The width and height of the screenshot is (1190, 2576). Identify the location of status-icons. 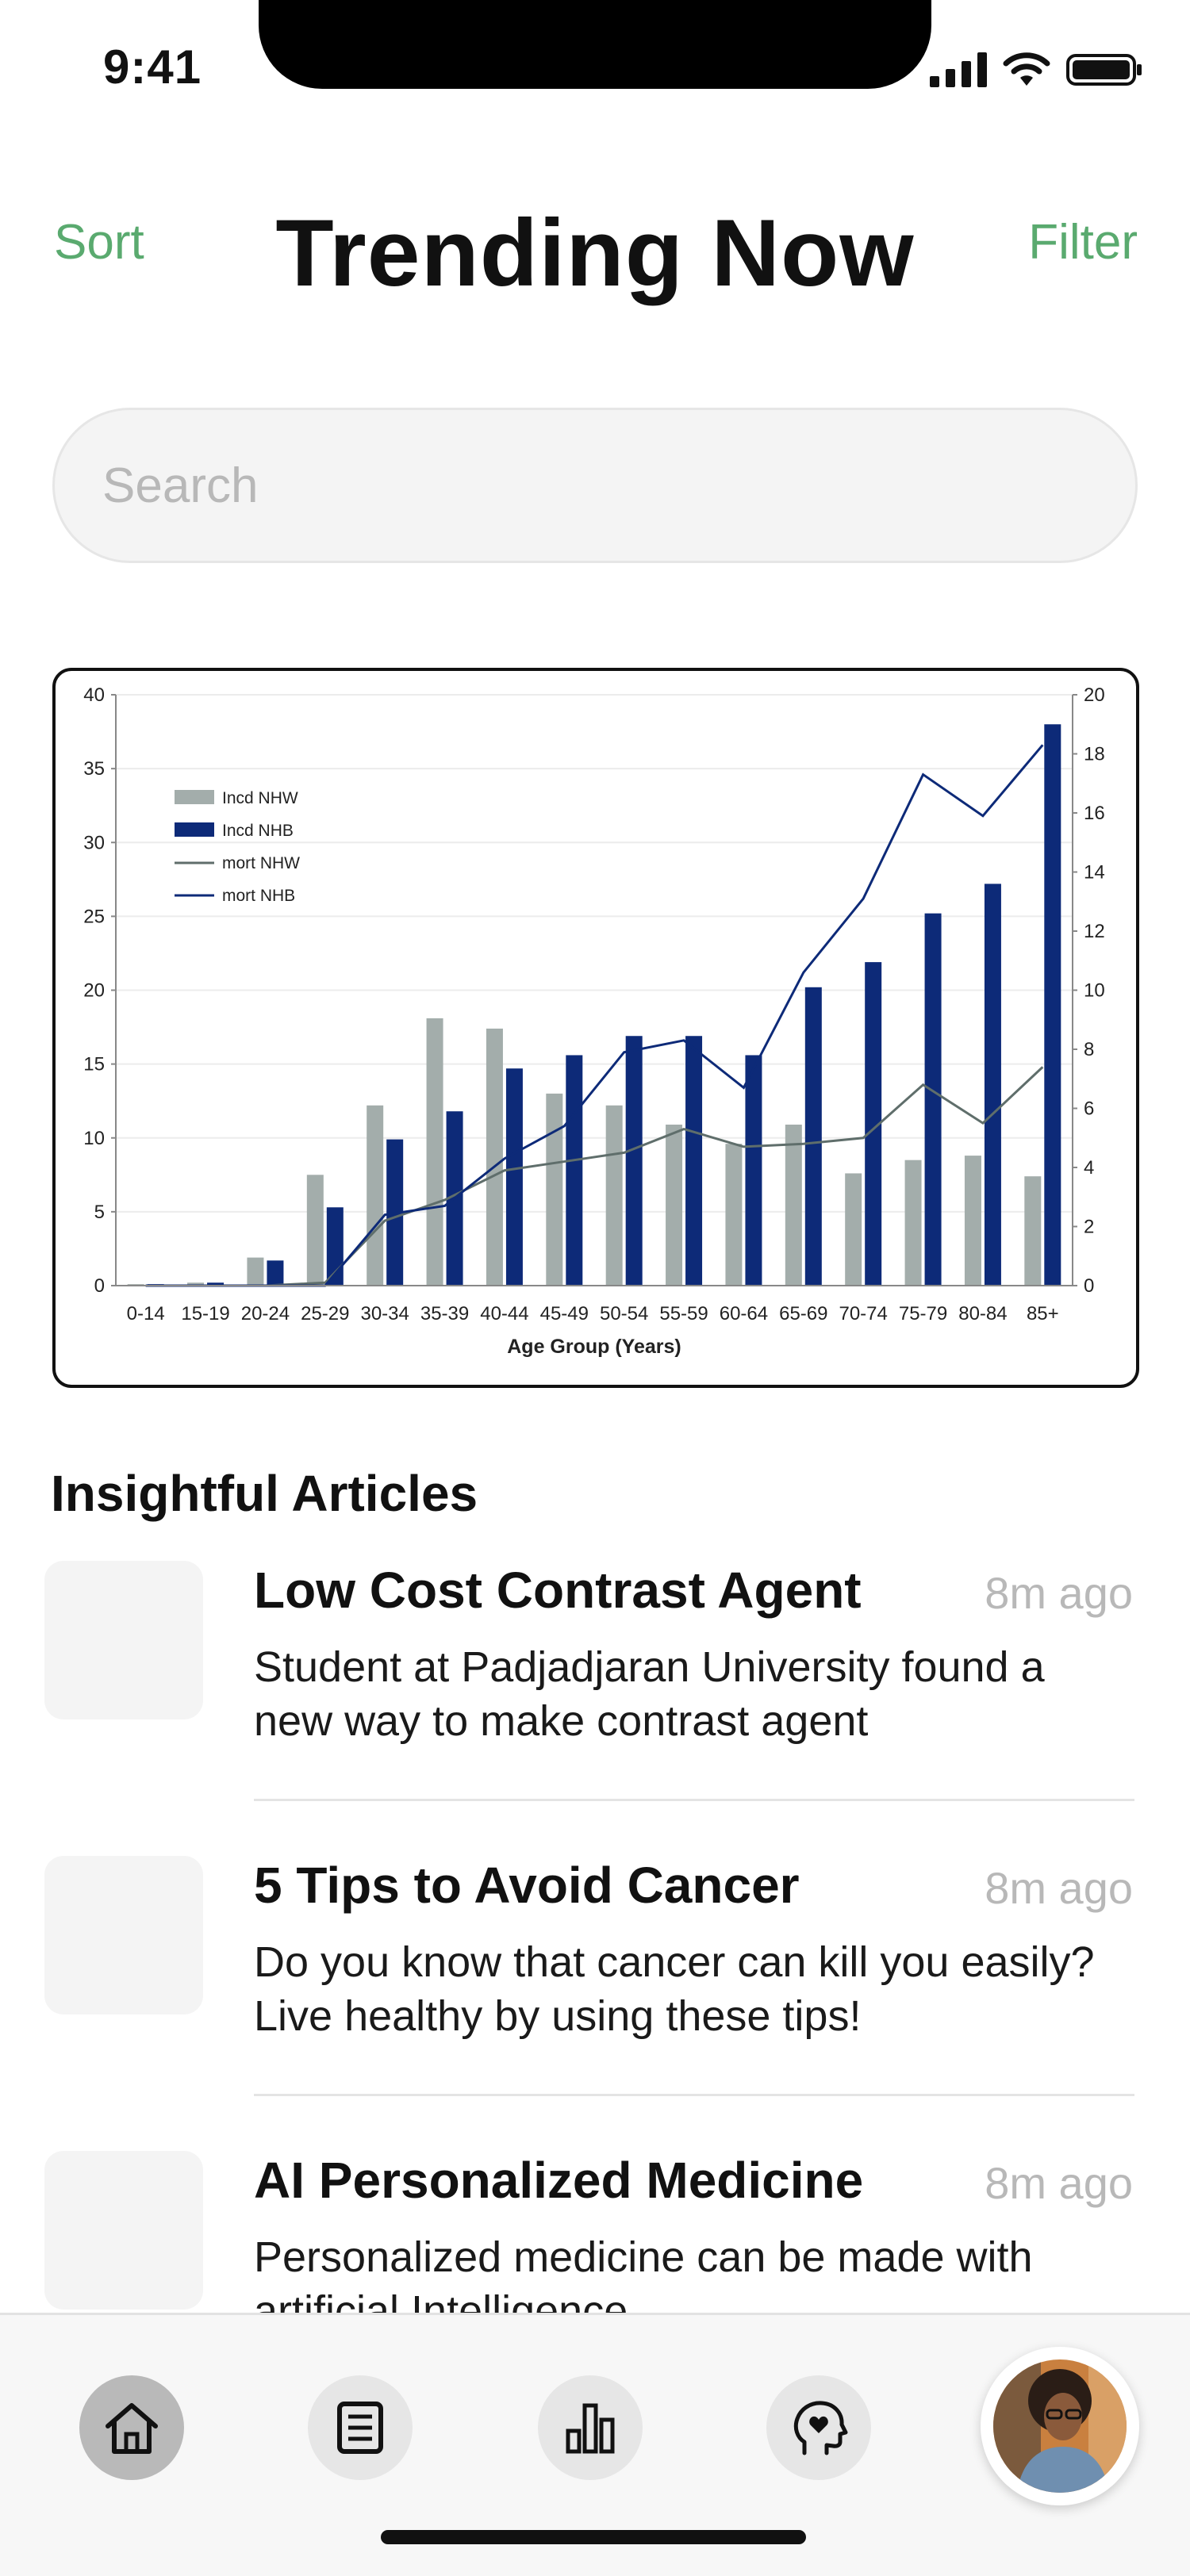
(1036, 70).